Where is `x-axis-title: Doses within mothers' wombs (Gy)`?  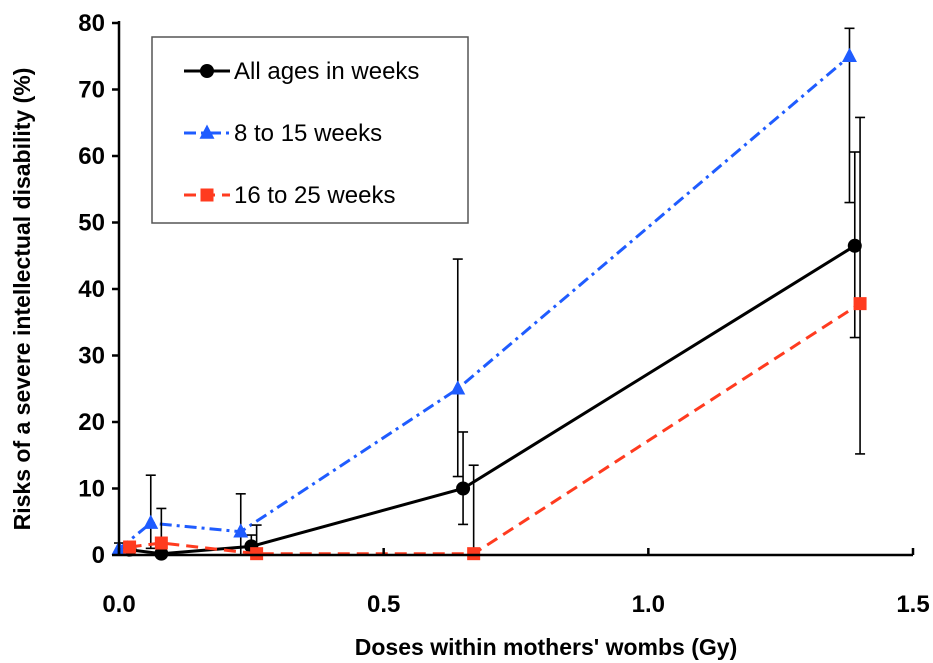
x-axis-title: Doses within mothers' wombs (Gy) is located at coordinates (546, 647).